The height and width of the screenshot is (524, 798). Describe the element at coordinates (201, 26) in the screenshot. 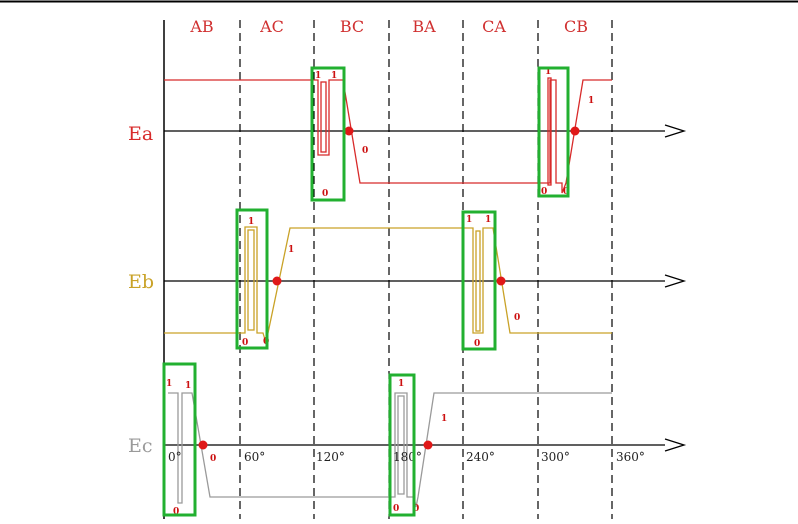

I see `segment-label-ab: AB` at that location.